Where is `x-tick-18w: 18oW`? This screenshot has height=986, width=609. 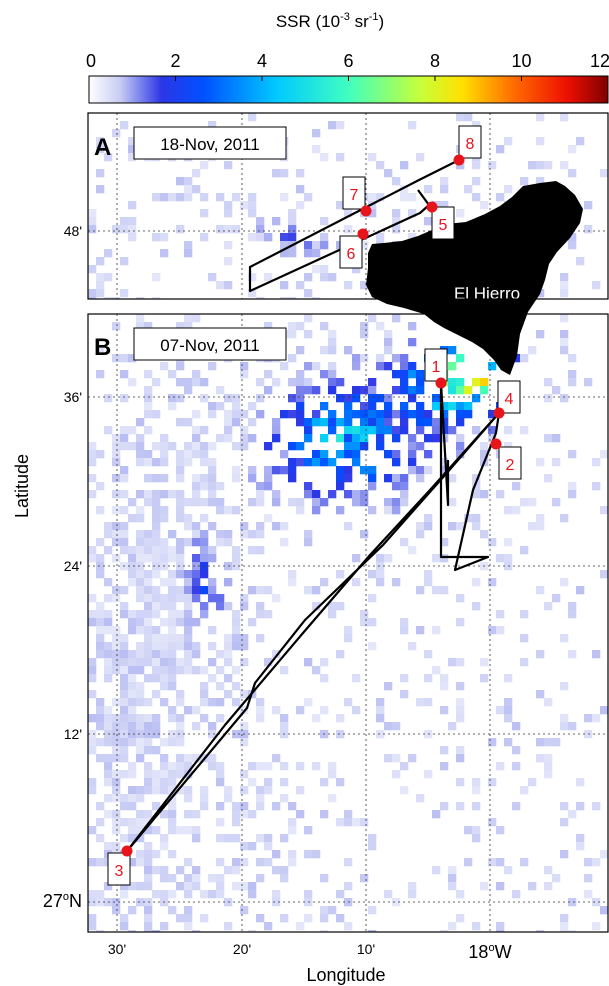 x-tick-18w: 18oW is located at coordinates (489, 952).